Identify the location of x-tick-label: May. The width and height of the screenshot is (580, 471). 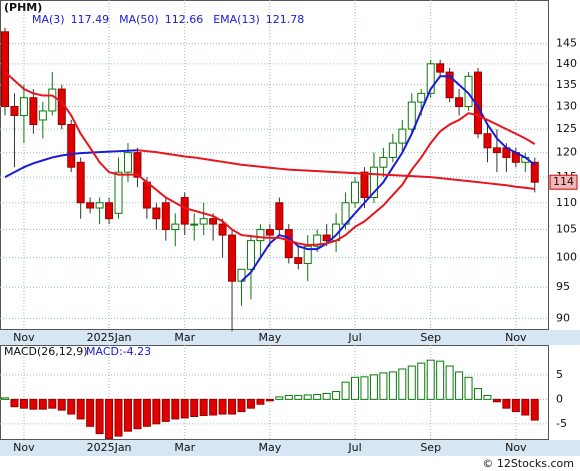
(270, 447).